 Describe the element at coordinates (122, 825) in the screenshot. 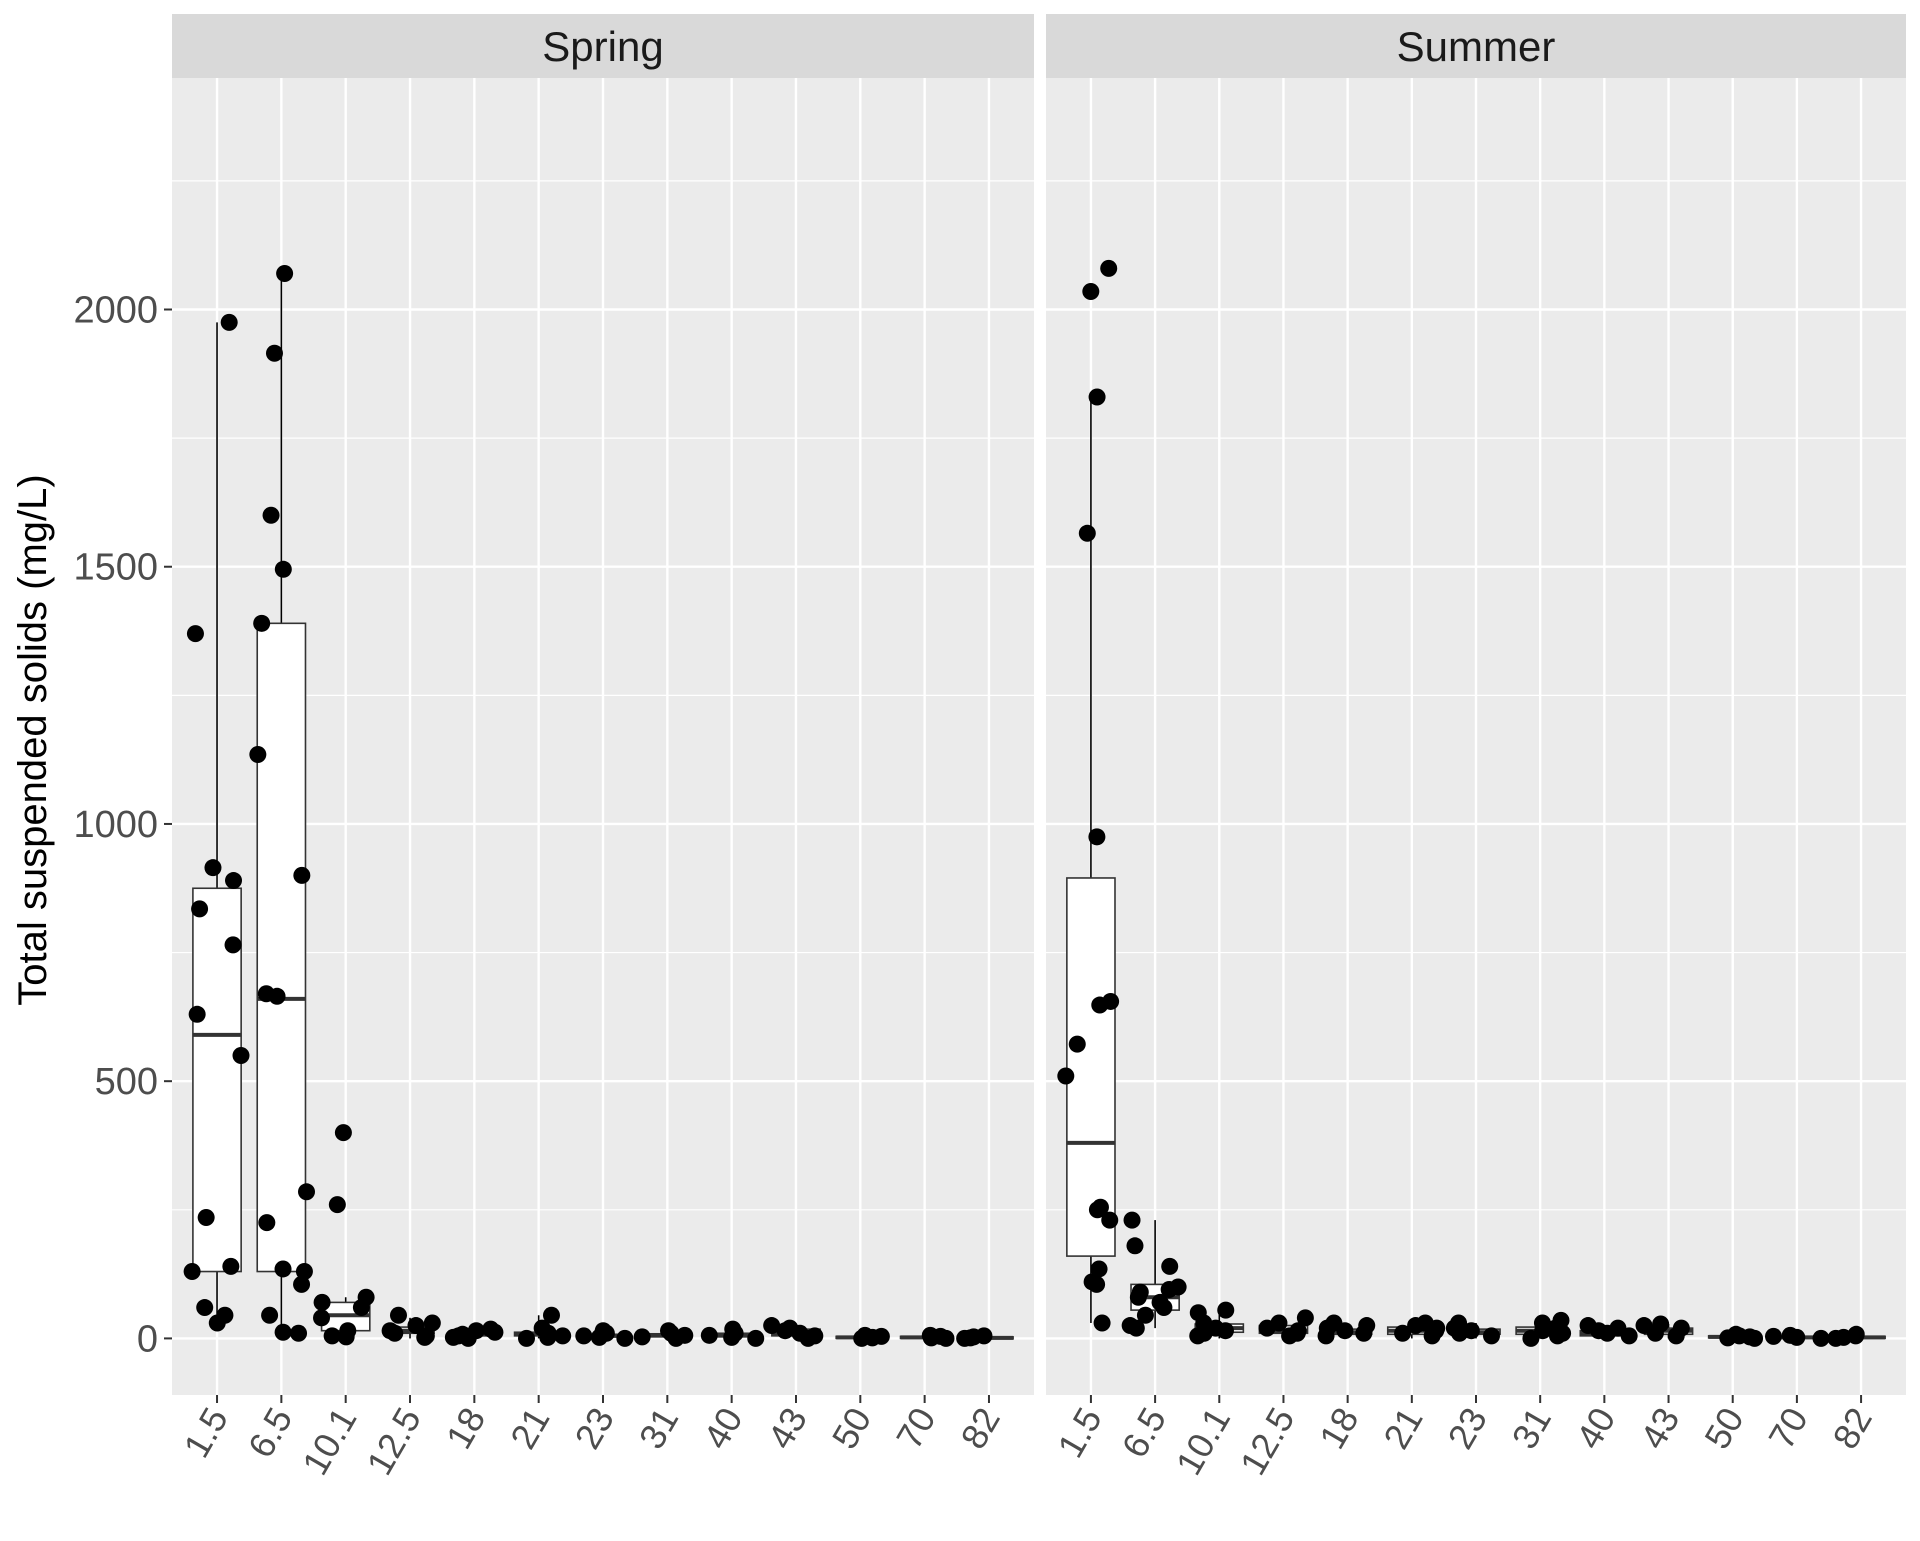

I see `y-axis: 0 500 1000 1500 2000` at that location.